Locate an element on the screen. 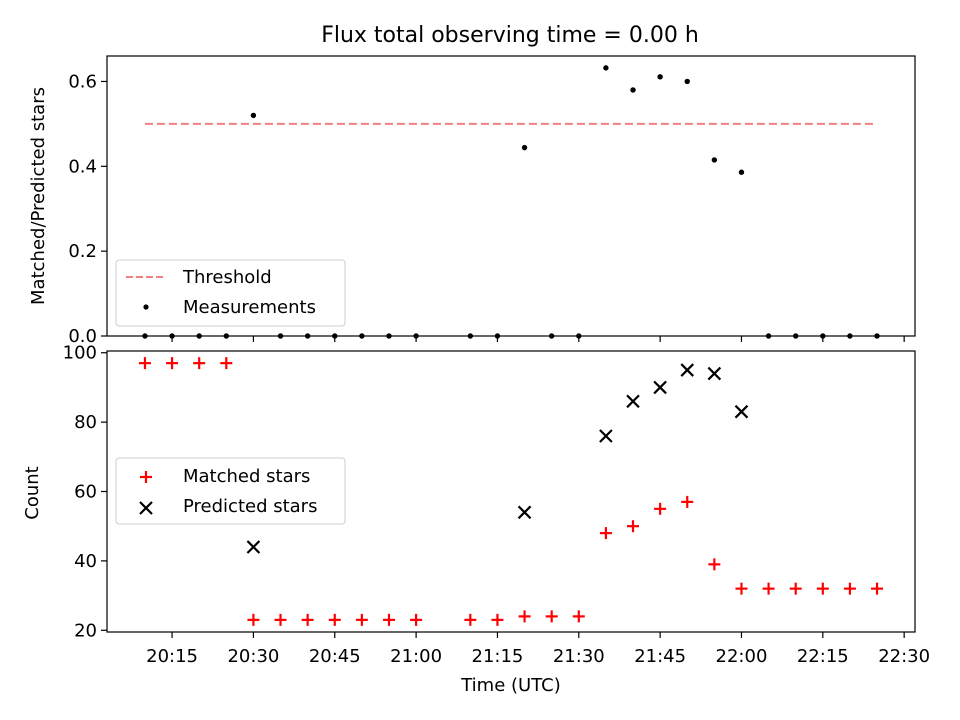  x-tick-label: 22:30 is located at coordinates (904, 656).